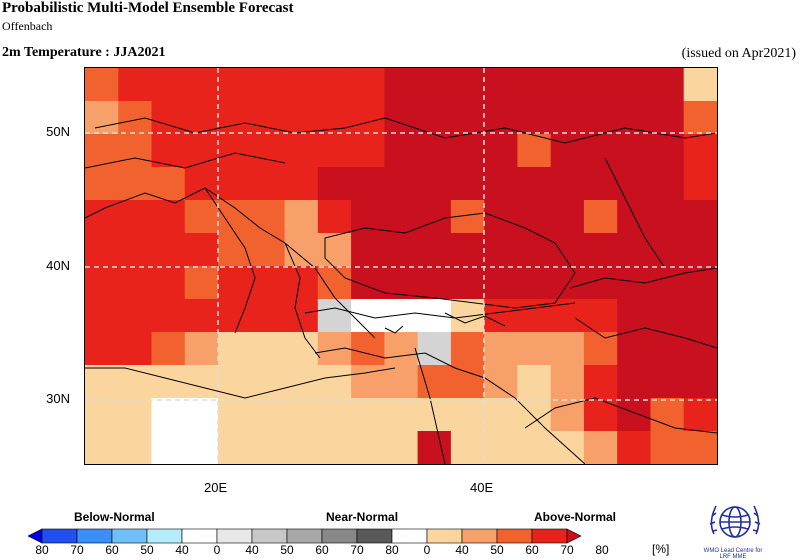  What do you see at coordinates (42, 550) in the screenshot?
I see `colorbar-tick-label: 80` at bounding box center [42, 550].